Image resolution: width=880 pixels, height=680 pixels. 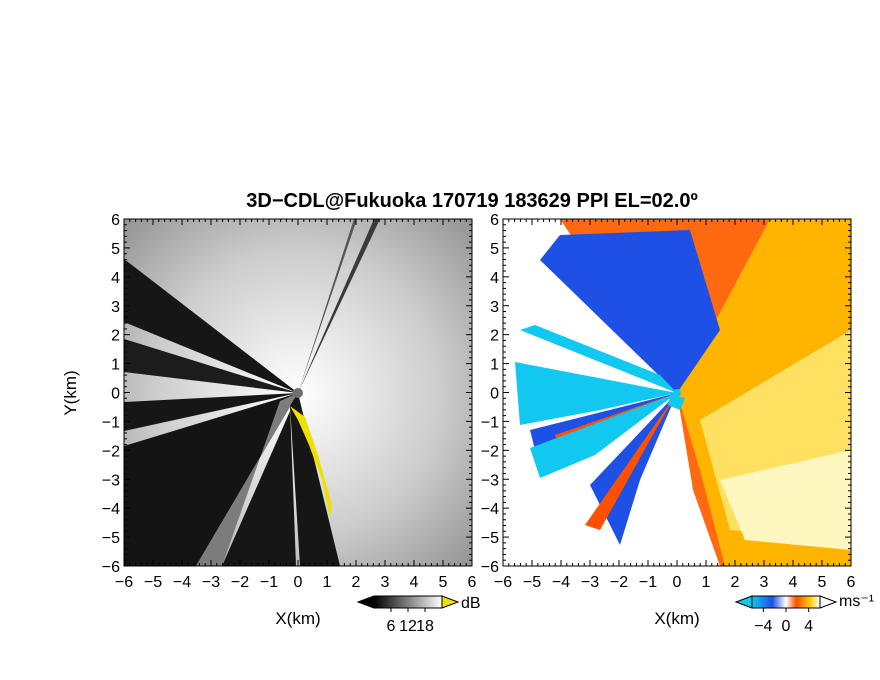 I want to click on colorbar-tick-label: 4, so click(x=808, y=626).